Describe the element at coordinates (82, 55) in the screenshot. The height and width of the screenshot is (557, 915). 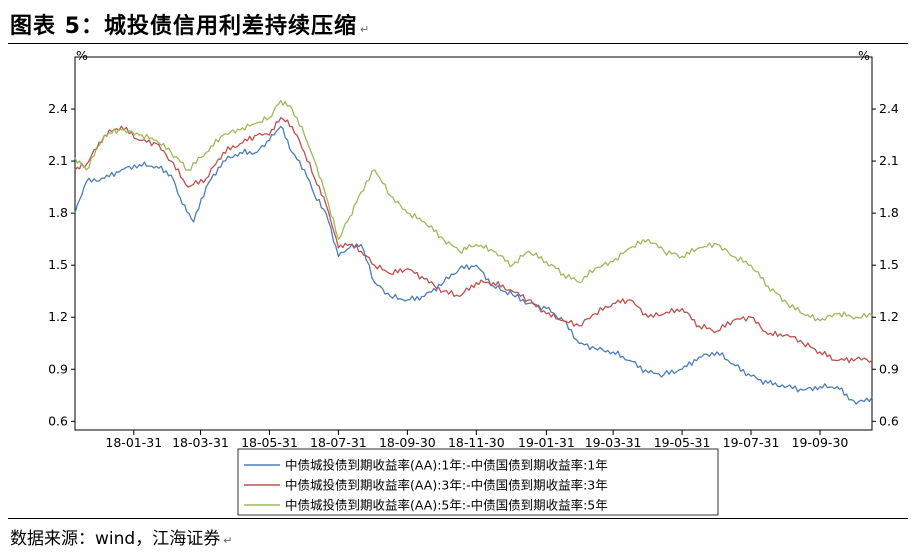
I see `y-axis-unit-left: %` at that location.